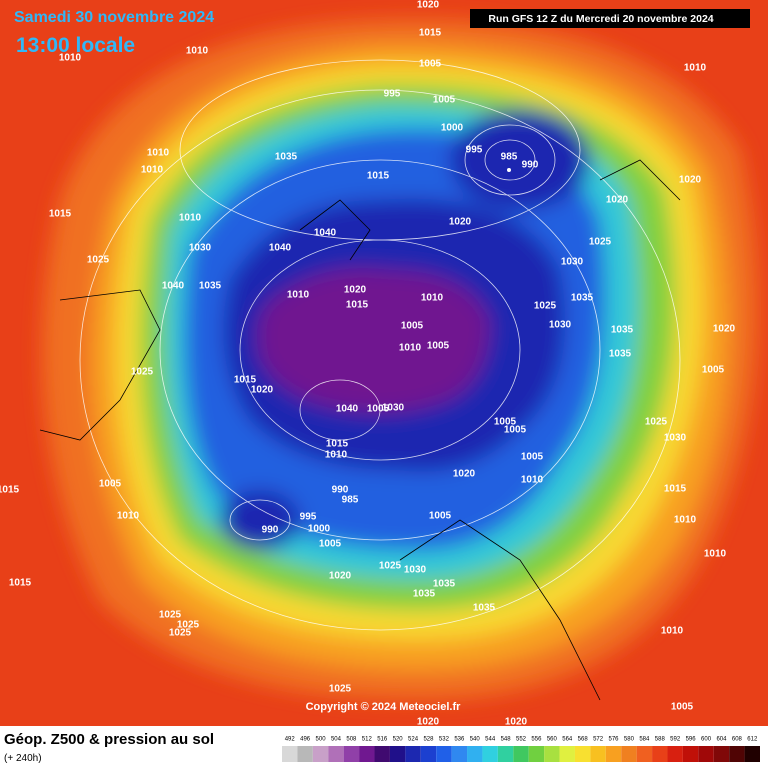 The width and height of the screenshot is (768, 773). Describe the element at coordinates (321, 740) in the screenshot. I see `colorbar-label: 500` at that location.